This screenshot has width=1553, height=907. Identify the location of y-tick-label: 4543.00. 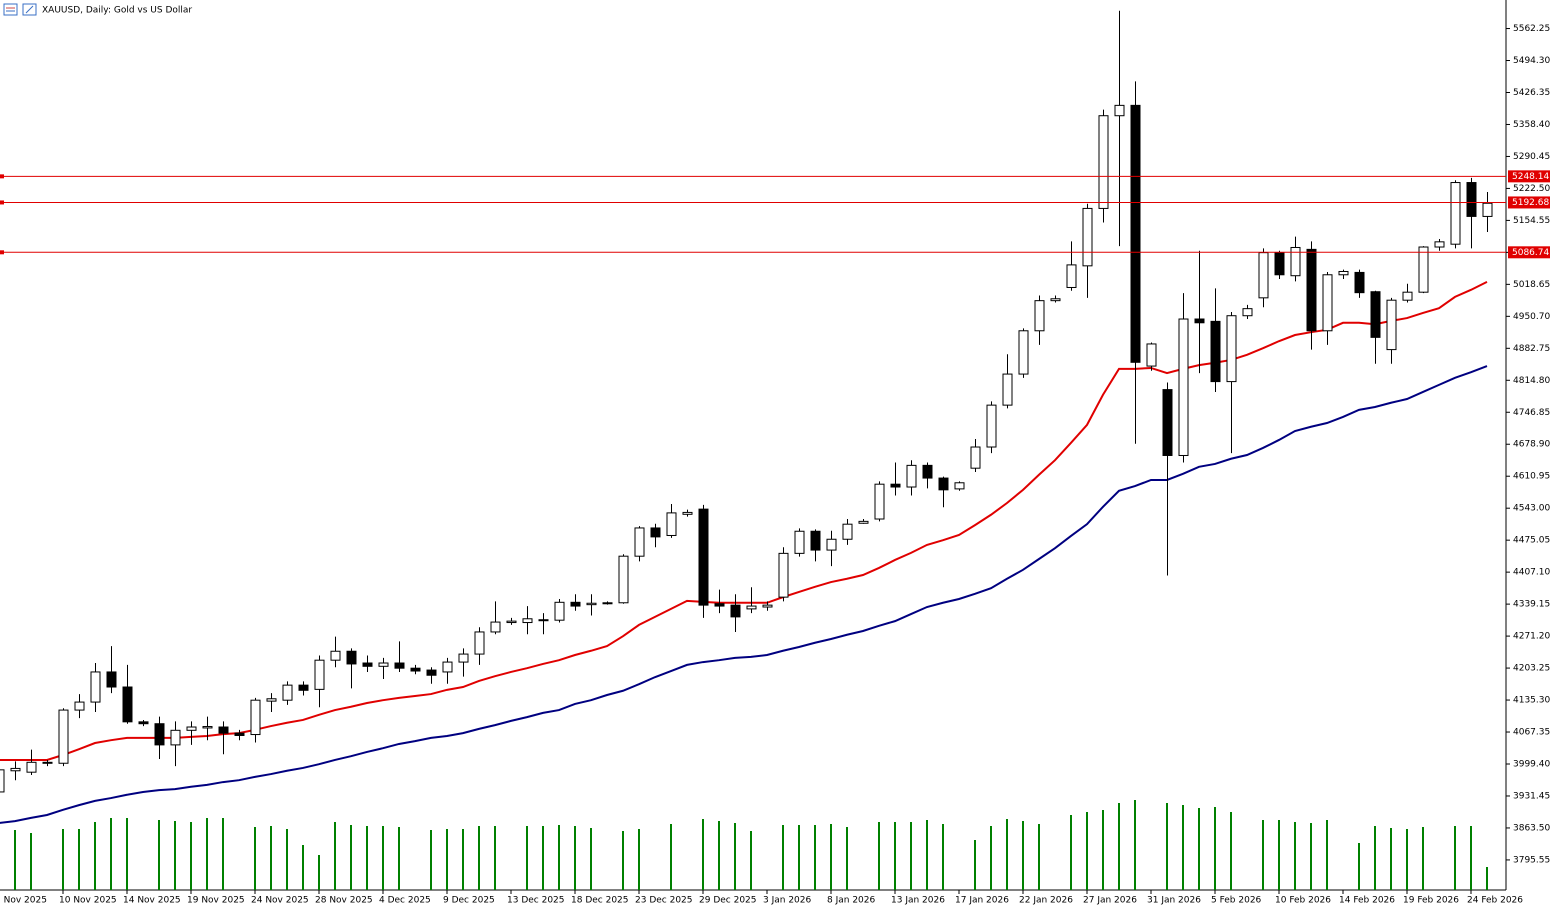
(1531, 509).